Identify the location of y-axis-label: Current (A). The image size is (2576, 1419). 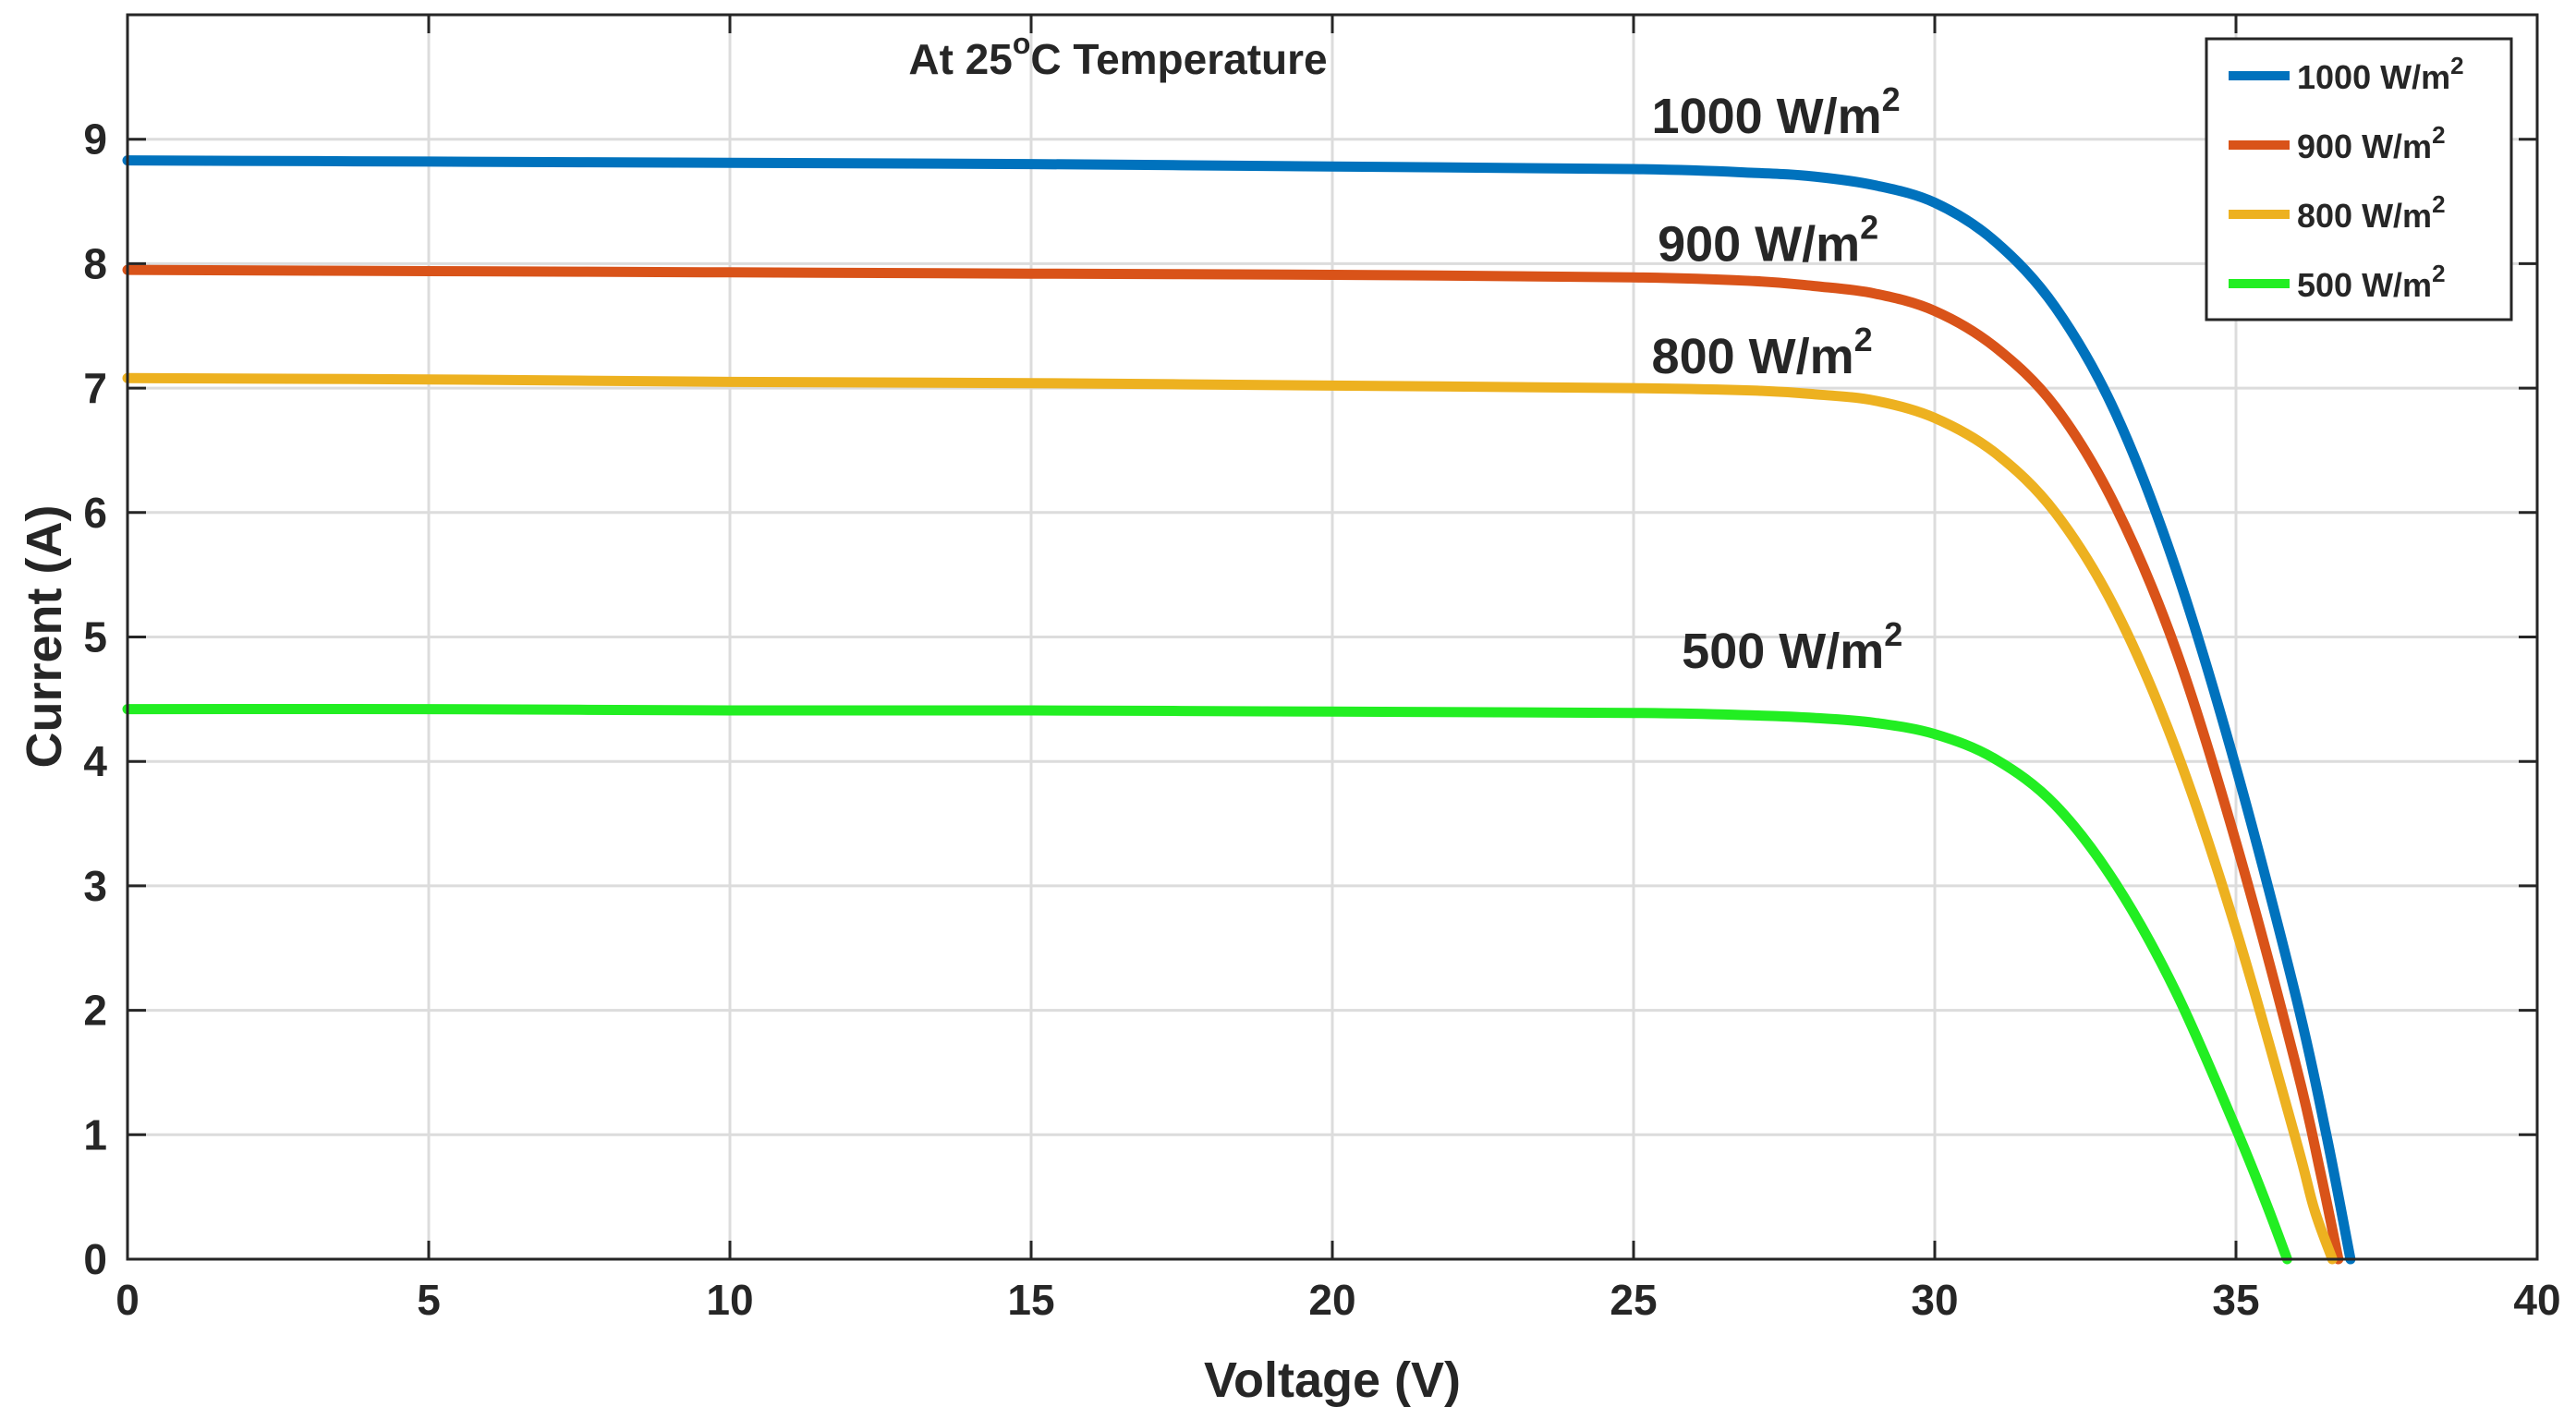
(44, 637).